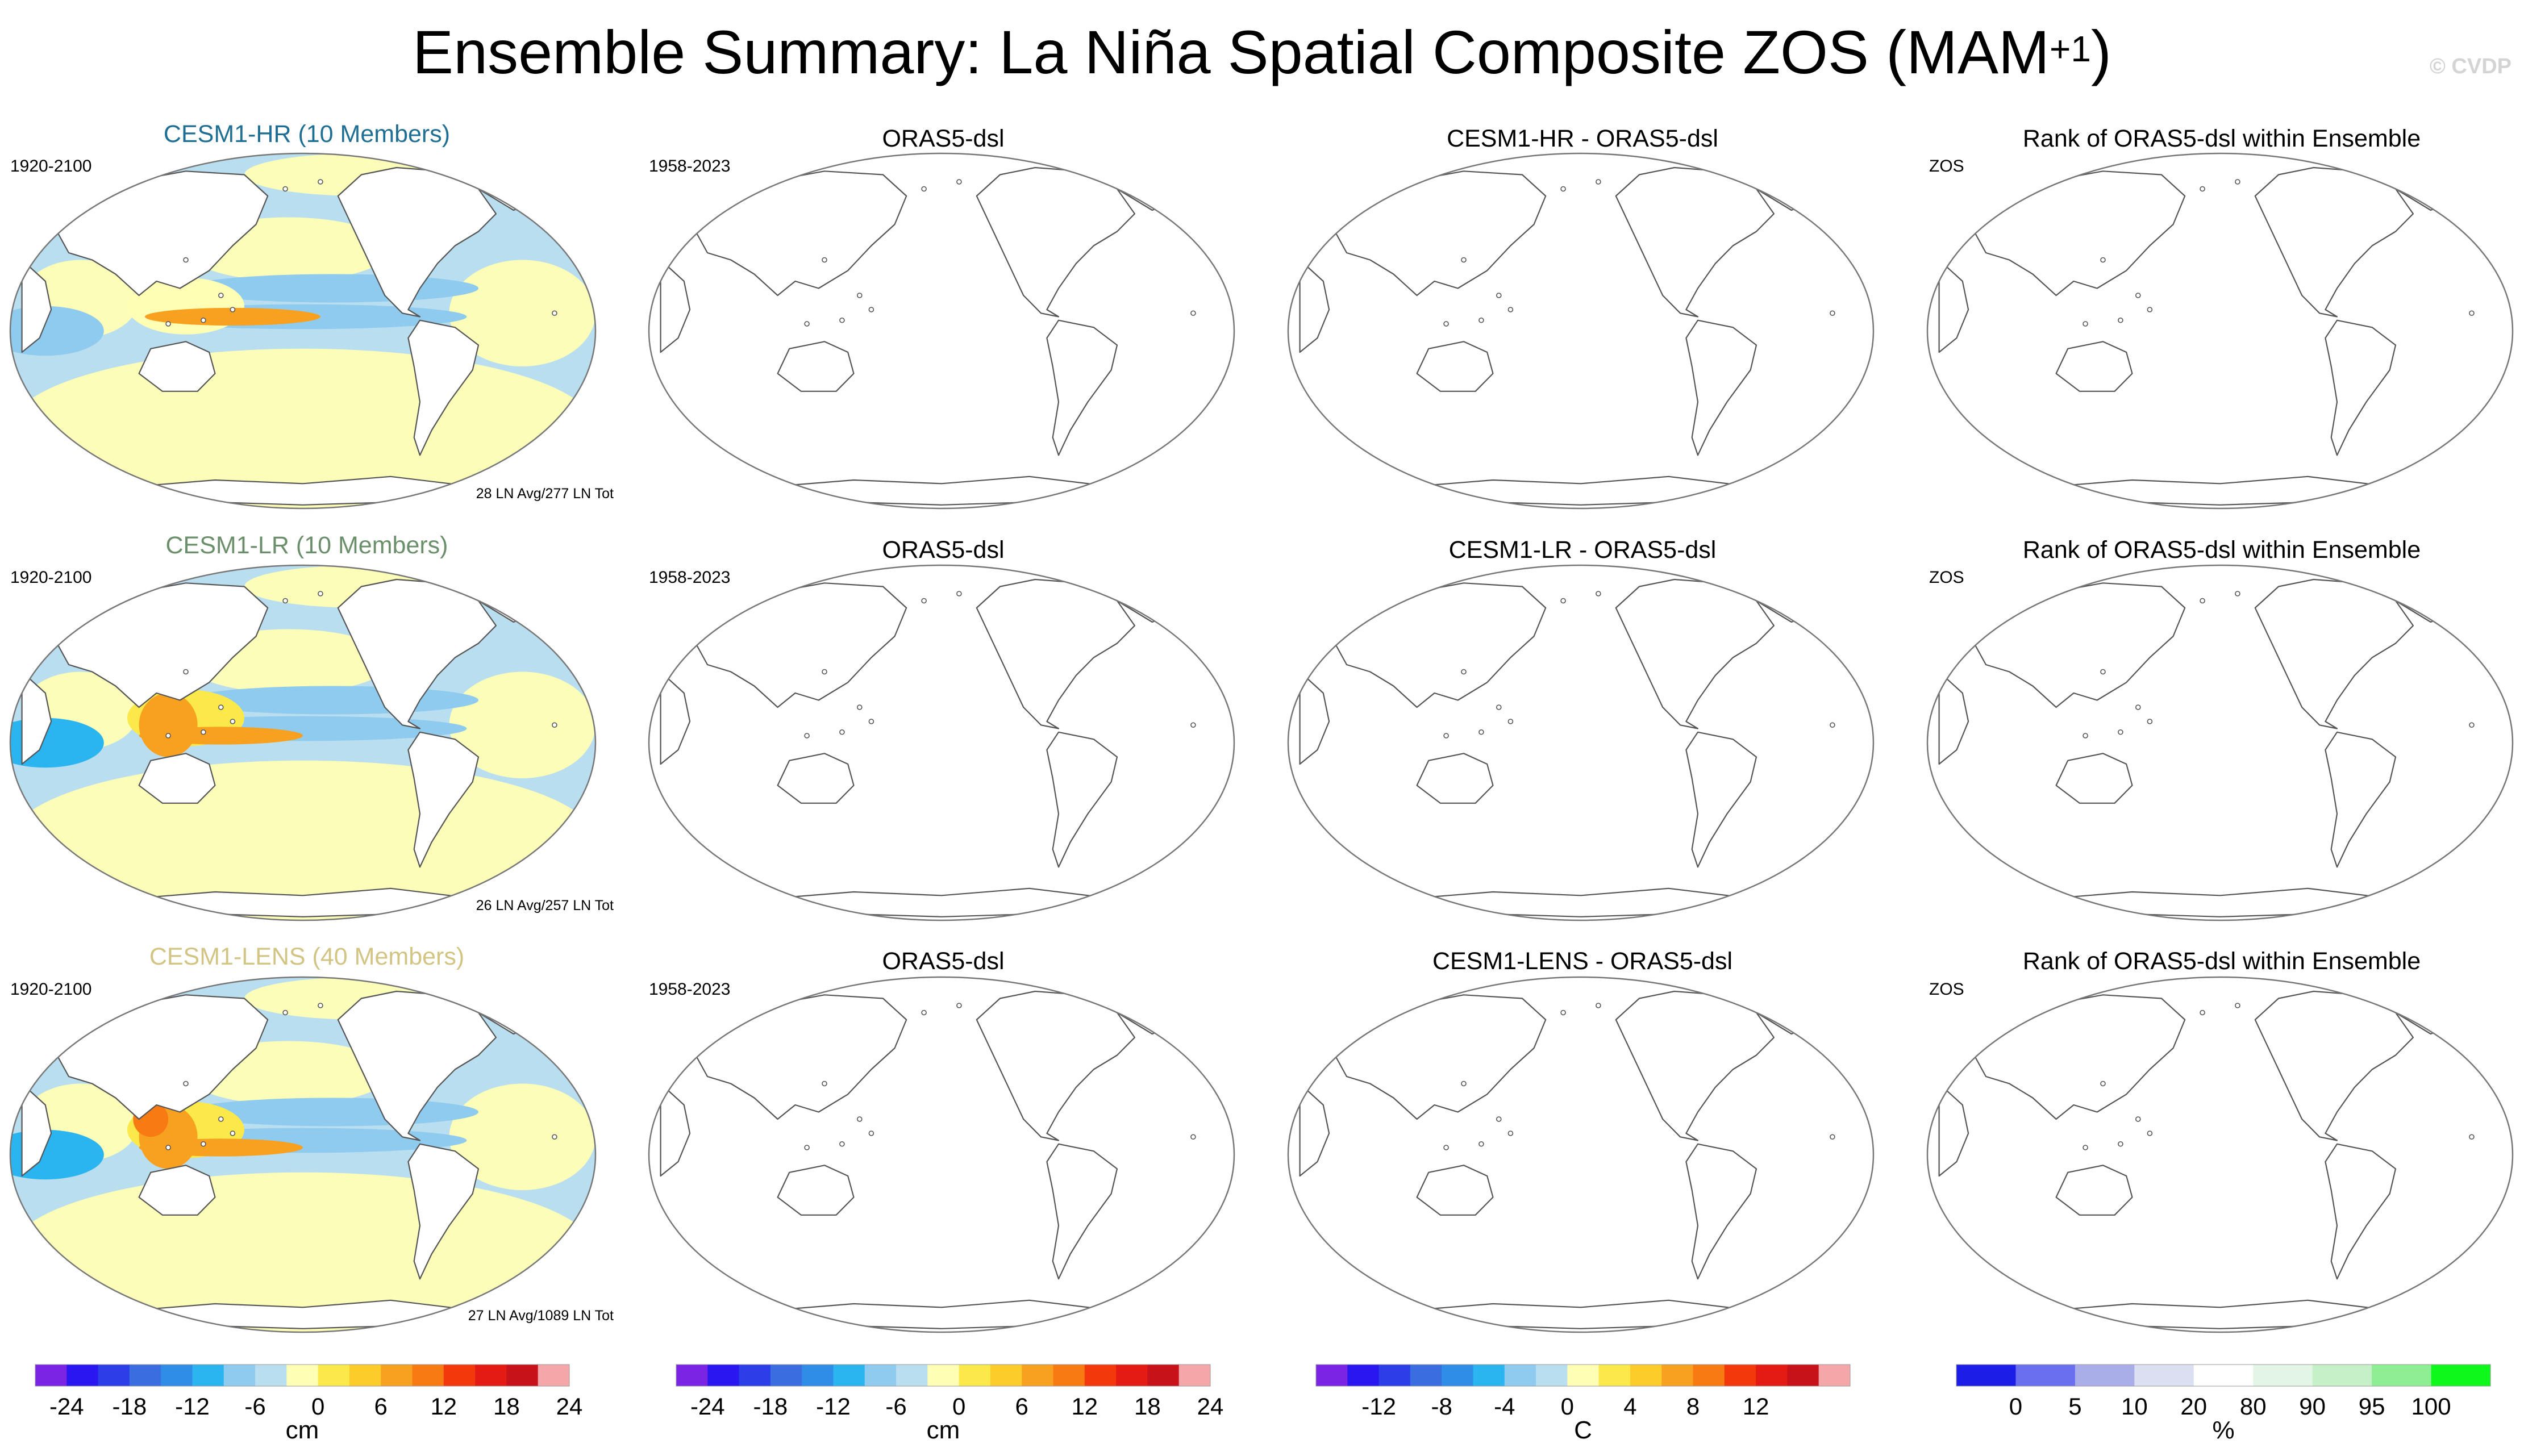  Describe the element at coordinates (2223, 1404) in the screenshot. I see `colorbar-4: 0 5 10 20 80 90 95 100%` at that location.